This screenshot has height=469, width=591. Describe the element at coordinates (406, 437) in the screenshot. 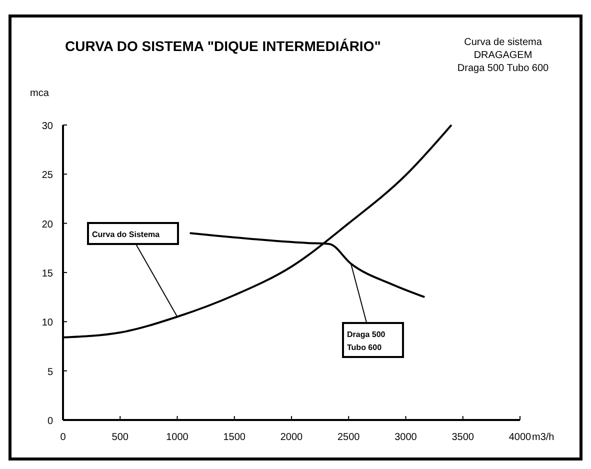

I see `x-tick-label: 3000` at that location.